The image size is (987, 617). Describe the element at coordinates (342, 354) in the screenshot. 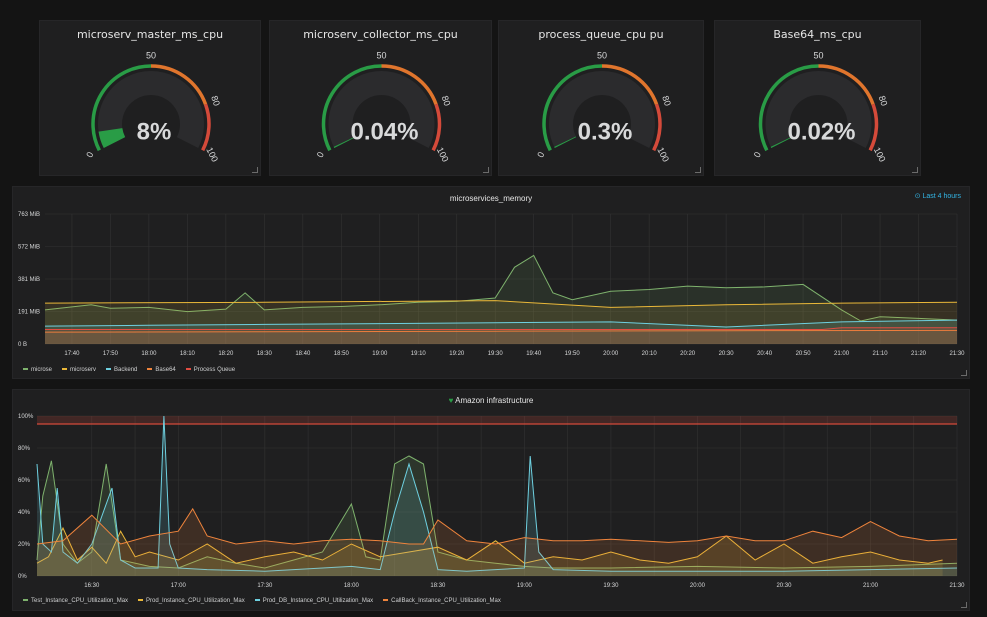

I see `x-tick-label: 18:50` at that location.